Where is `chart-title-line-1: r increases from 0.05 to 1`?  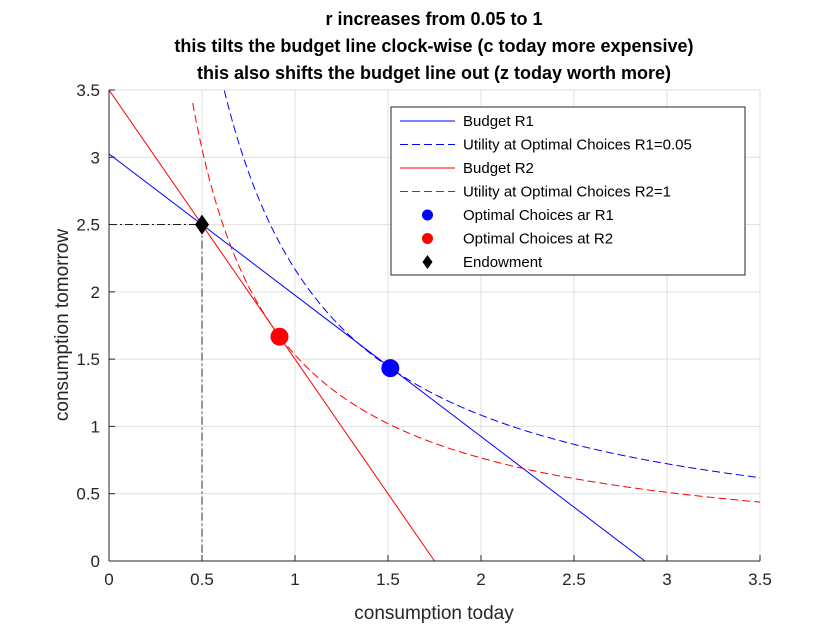 chart-title-line-1: r increases from 0.05 to 1 is located at coordinates (433, 19).